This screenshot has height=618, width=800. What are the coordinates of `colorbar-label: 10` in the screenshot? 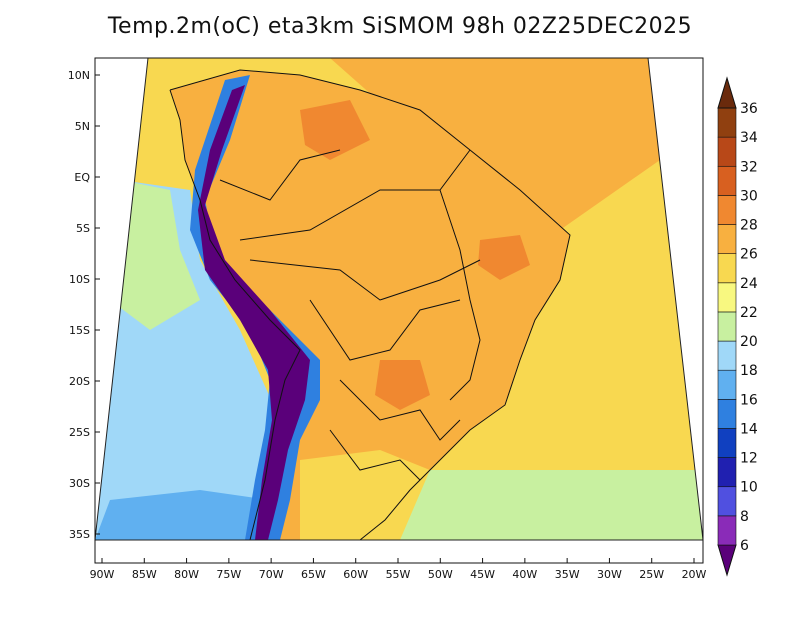 It's located at (749, 488).